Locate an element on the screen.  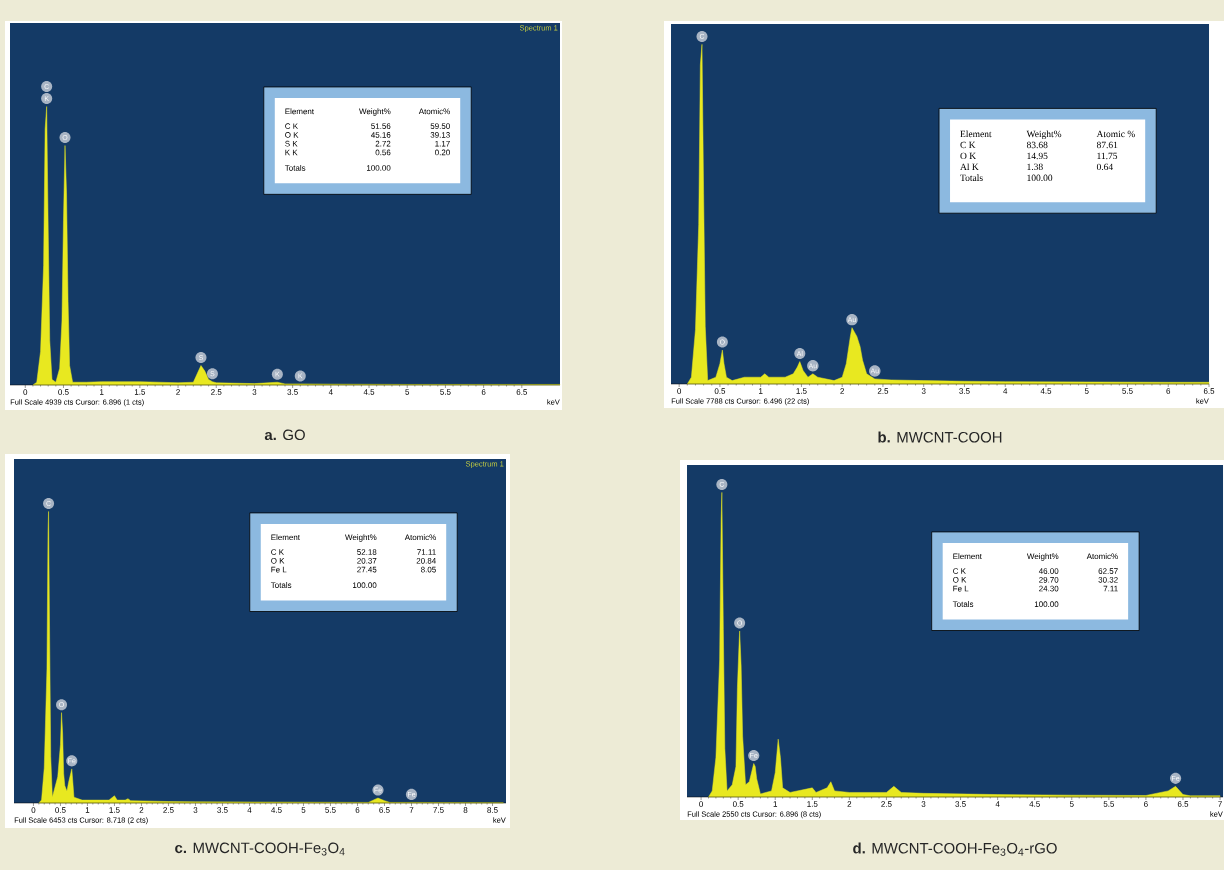
annotation: O K is located at coordinates (968, 156).